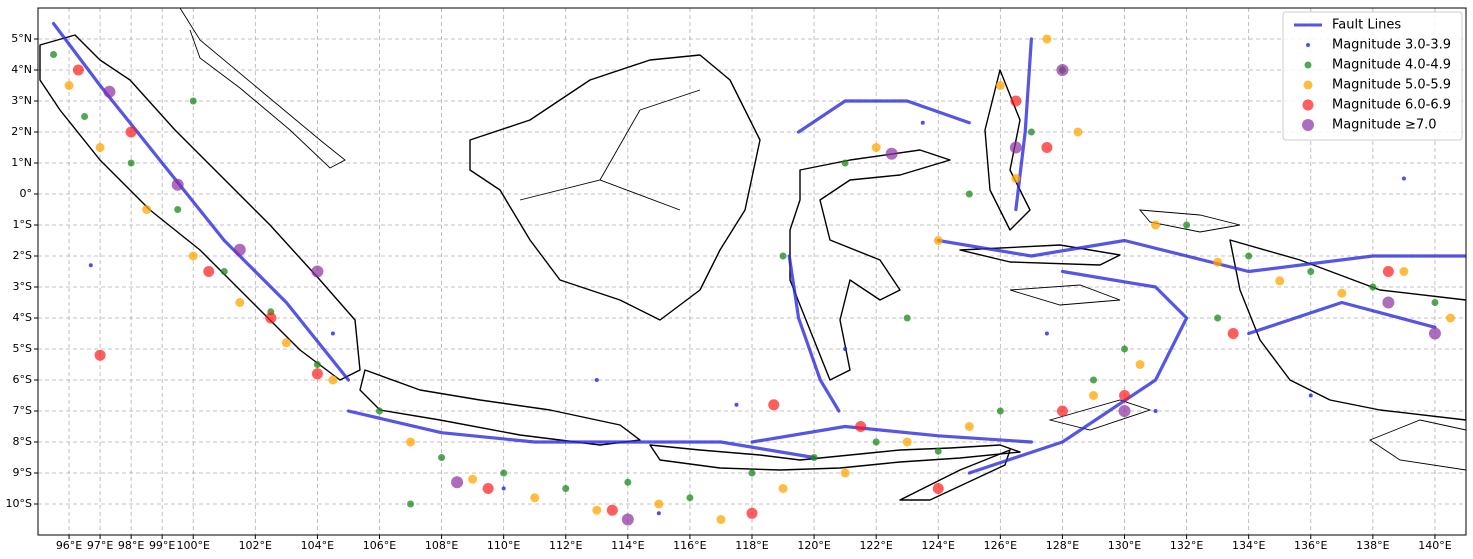  What do you see at coordinates (22, 317) in the screenshot?
I see `y-tick-label: 4°S` at bounding box center [22, 317].